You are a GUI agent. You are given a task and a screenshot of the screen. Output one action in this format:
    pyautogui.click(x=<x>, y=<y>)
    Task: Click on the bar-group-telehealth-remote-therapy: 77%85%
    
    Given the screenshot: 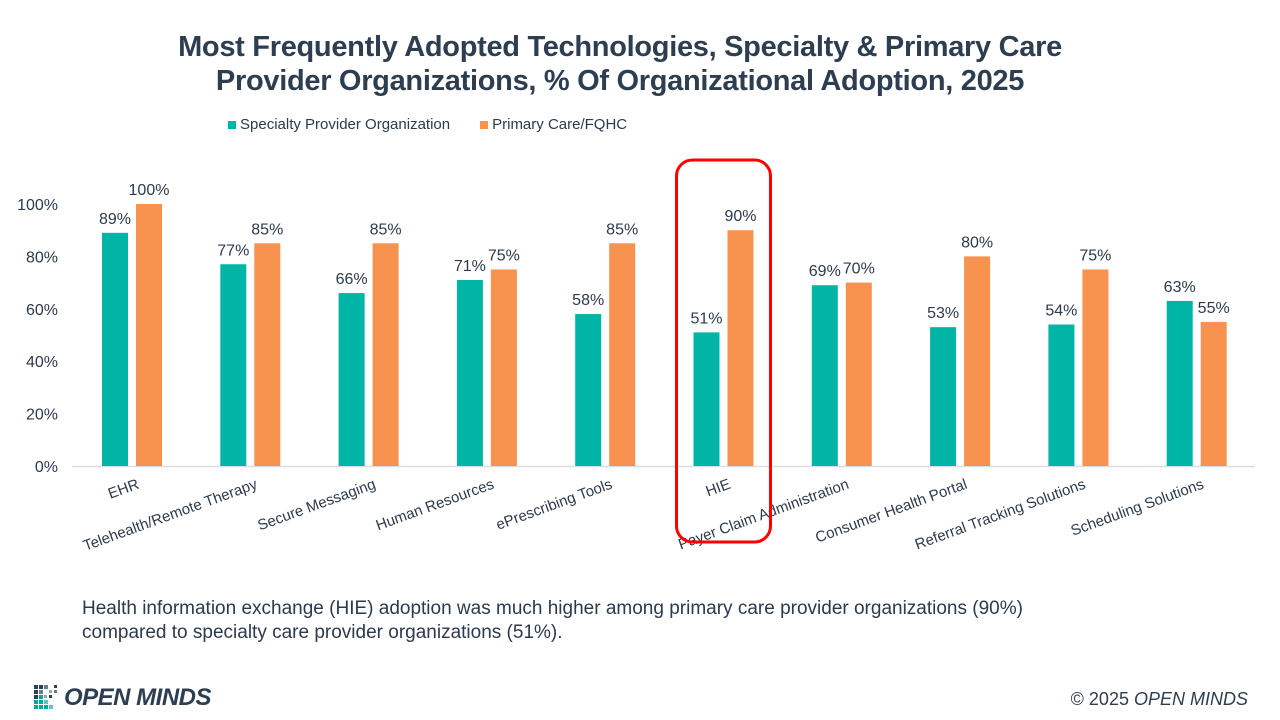 What is the action you would take?
    pyautogui.click(x=250, y=343)
    